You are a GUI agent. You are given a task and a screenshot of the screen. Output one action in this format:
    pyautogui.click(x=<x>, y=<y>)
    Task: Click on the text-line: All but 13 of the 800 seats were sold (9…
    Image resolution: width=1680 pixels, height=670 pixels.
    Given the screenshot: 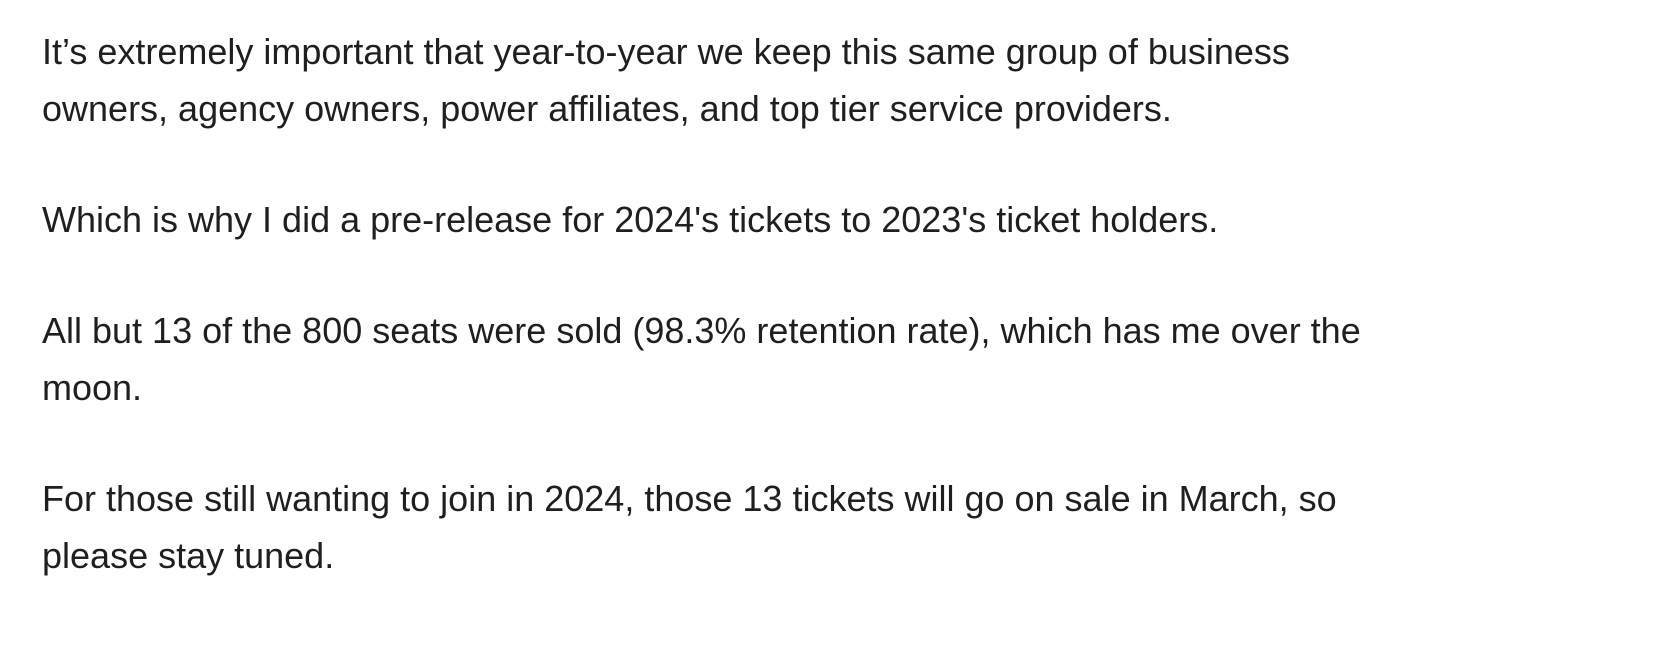 What is the action you would take?
    pyautogui.click(x=701, y=330)
    